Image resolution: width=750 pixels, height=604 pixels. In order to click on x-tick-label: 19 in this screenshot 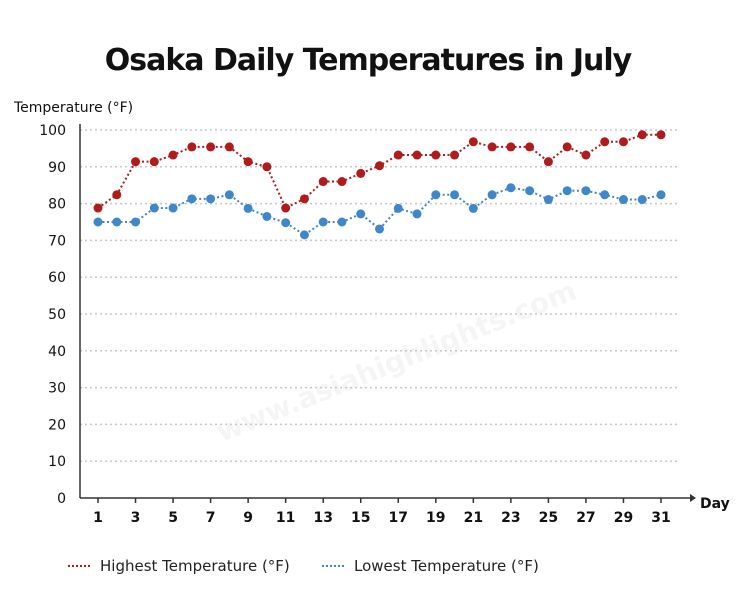, I will do `click(435, 518)`.